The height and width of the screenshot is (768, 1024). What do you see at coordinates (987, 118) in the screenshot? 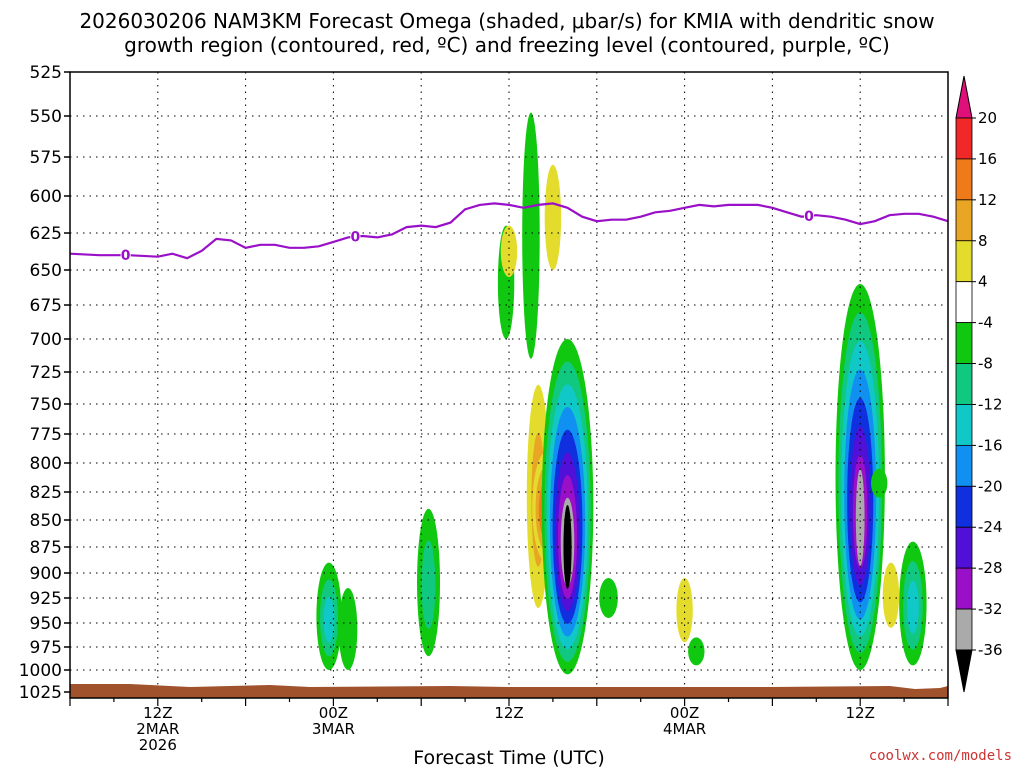
I see `colorbar-label: 20` at bounding box center [987, 118].